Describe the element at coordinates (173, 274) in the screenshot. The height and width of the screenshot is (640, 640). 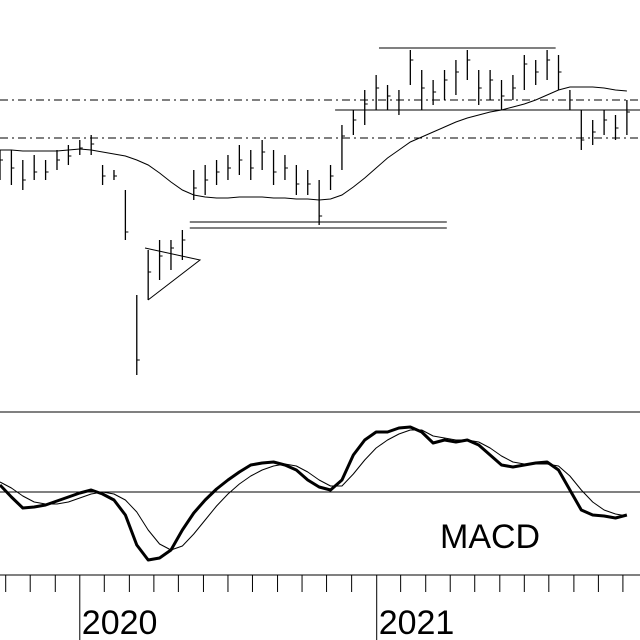
I see `triangle-pattern` at that location.